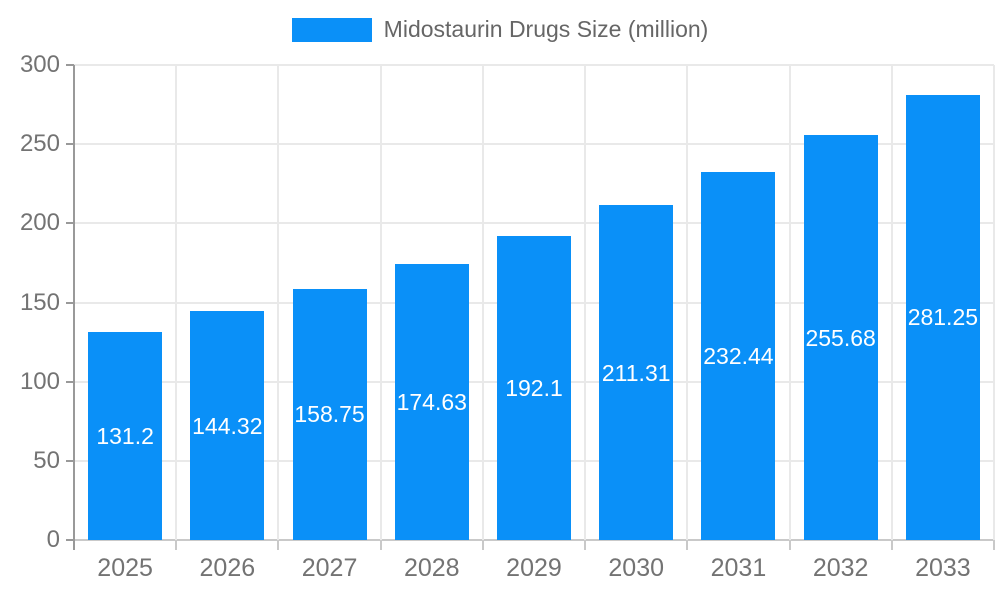  I want to click on y-tick-label-250: 250, so click(39, 144).